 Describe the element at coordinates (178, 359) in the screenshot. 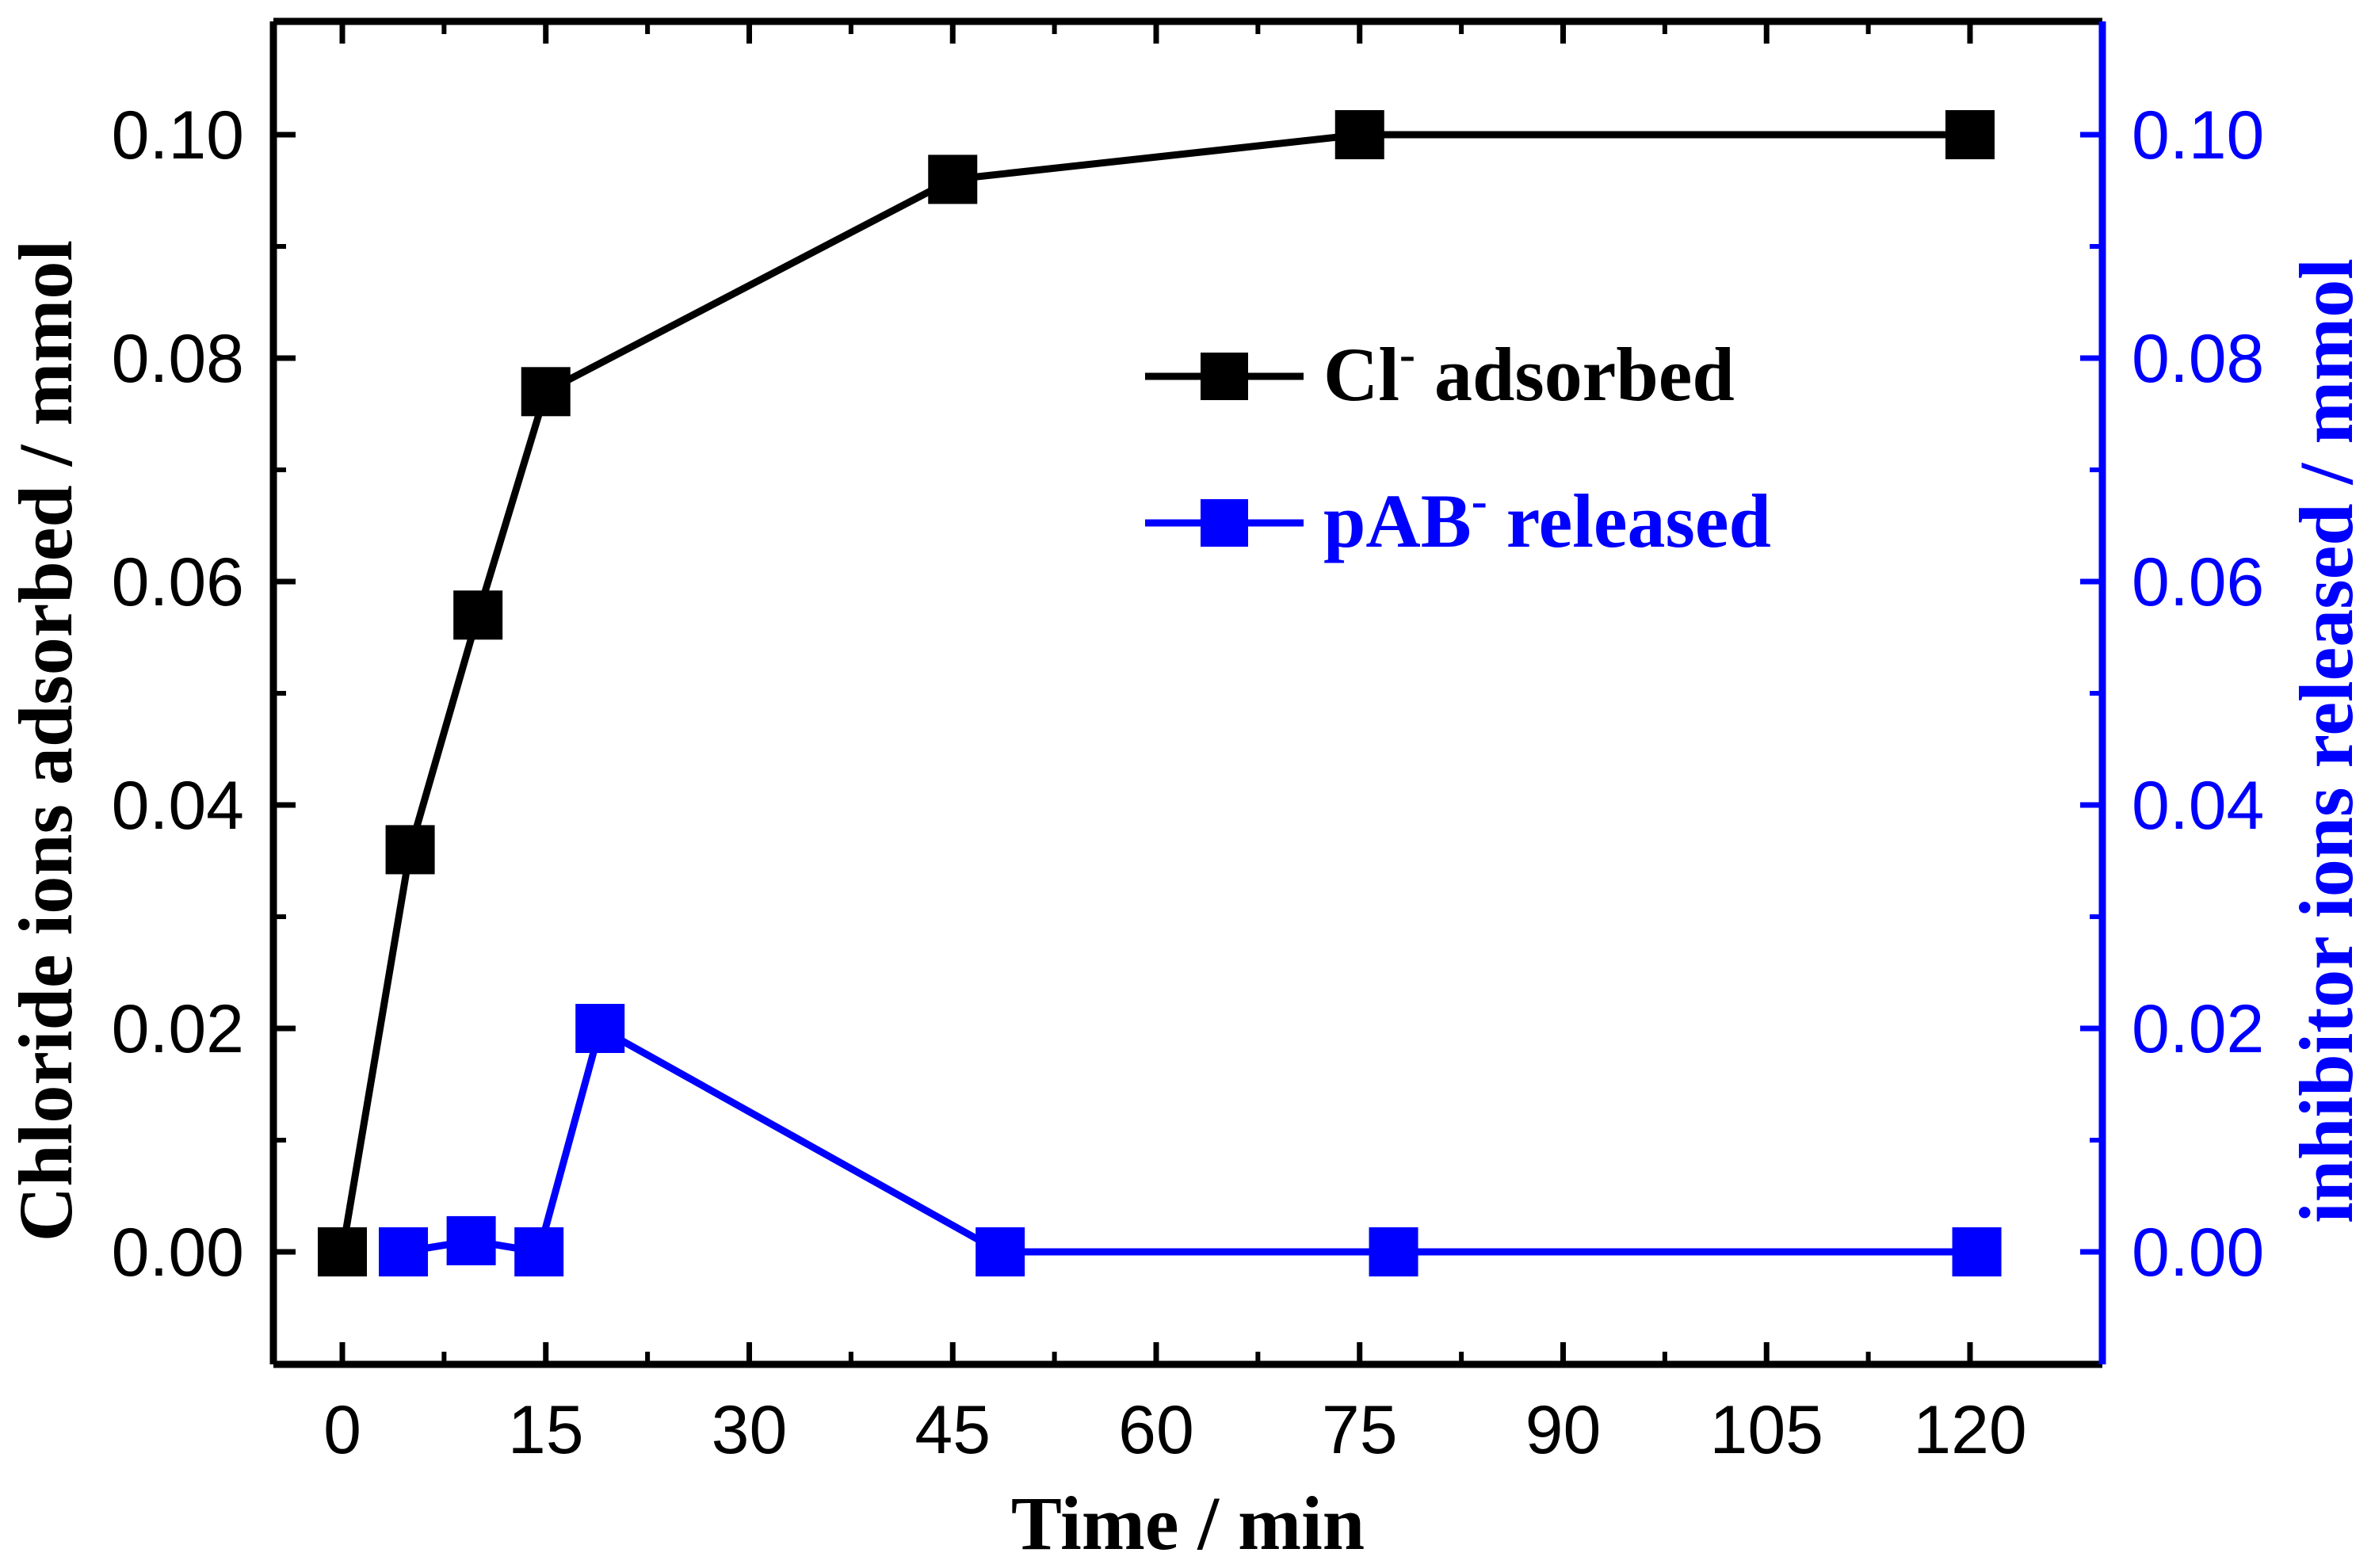

I see `y-left-tick-label: 0.08` at that location.